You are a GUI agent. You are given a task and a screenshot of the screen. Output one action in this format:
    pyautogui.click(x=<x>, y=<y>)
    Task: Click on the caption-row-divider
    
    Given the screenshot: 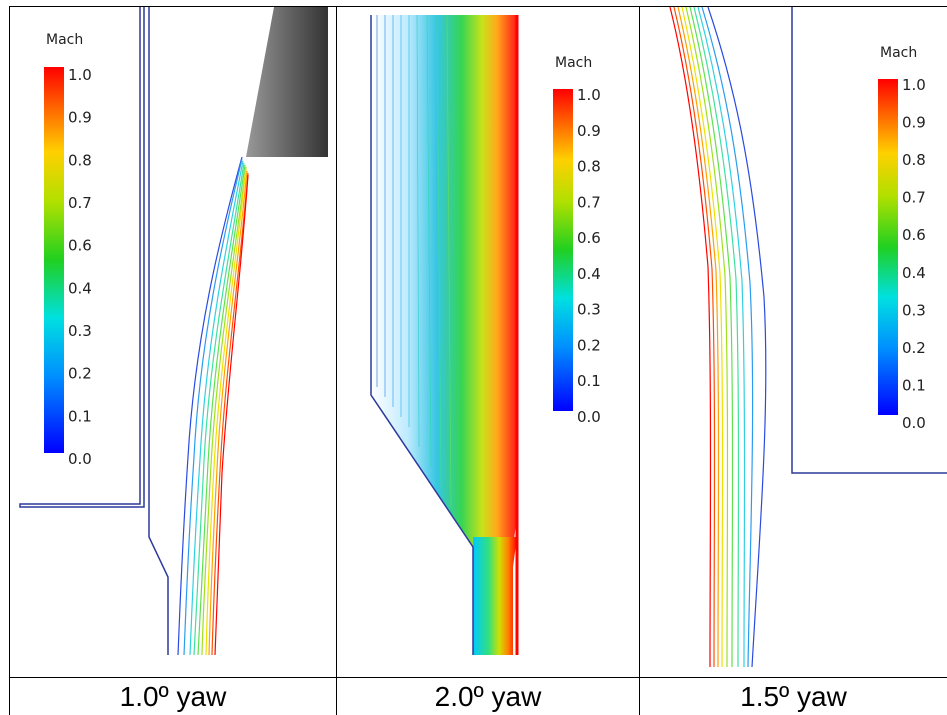 What is the action you would take?
    pyautogui.click(x=478, y=677)
    